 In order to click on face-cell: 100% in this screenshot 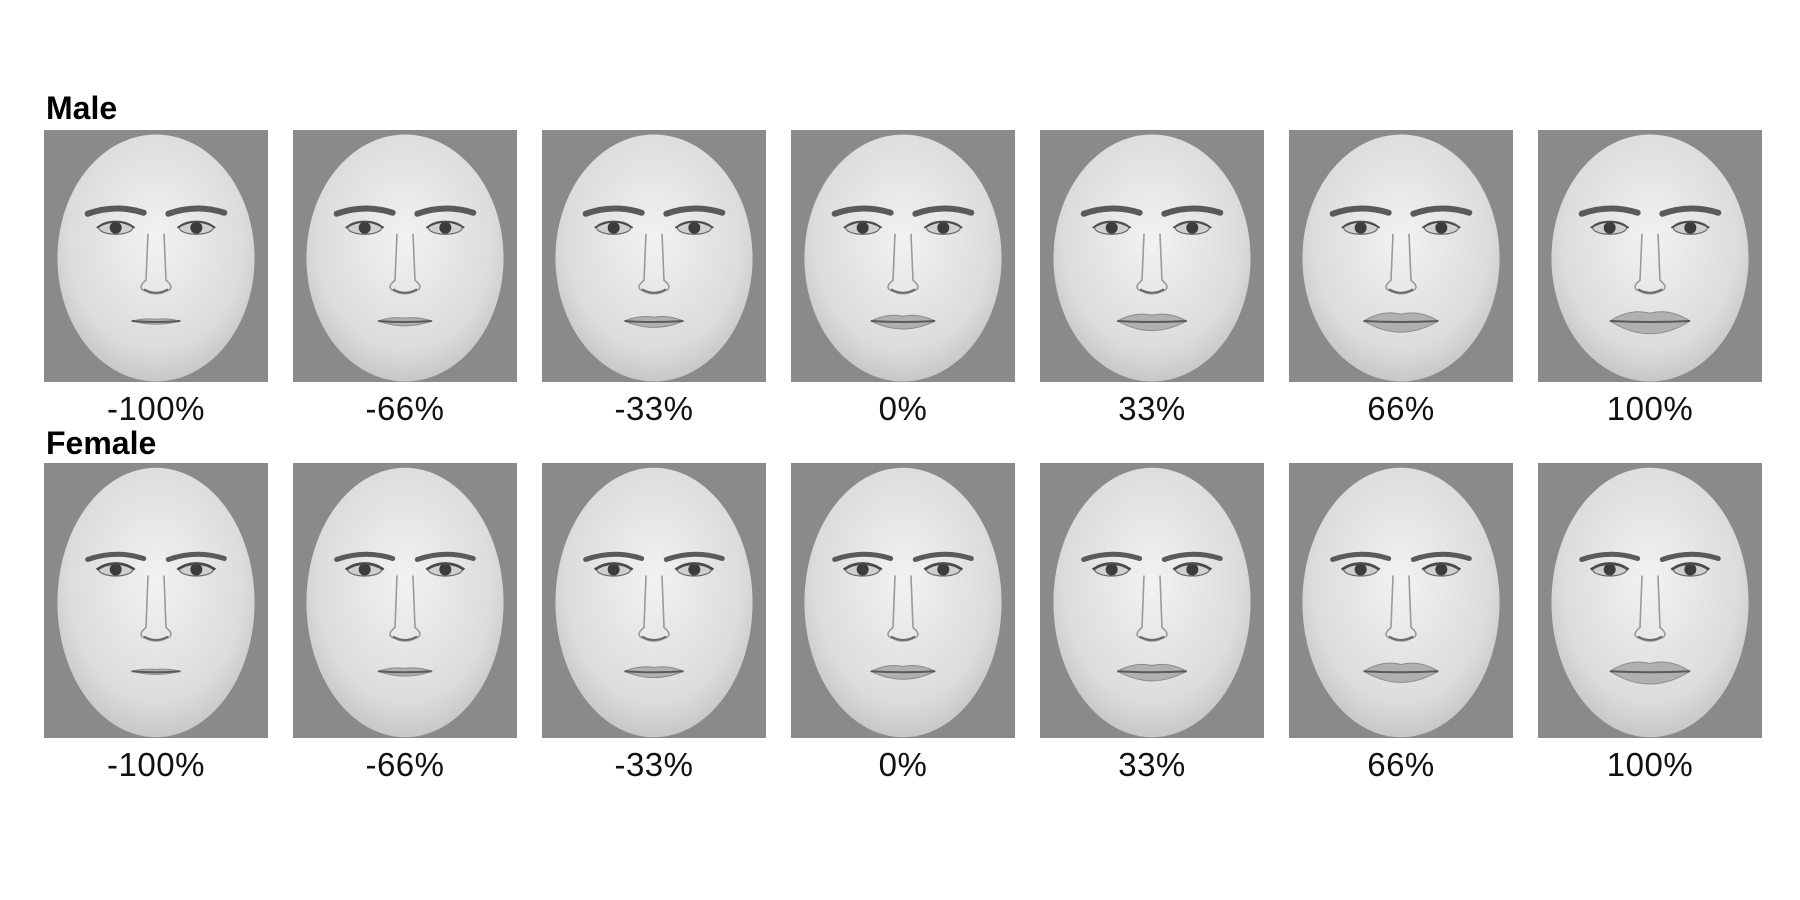, I will do `click(1650, 279)`.